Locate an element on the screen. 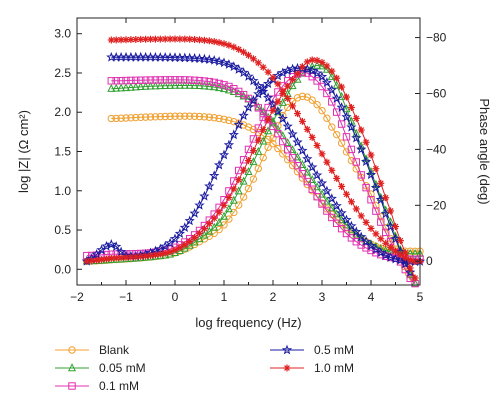  y-left-tick-label: 2.5 is located at coordinates (62, 73).